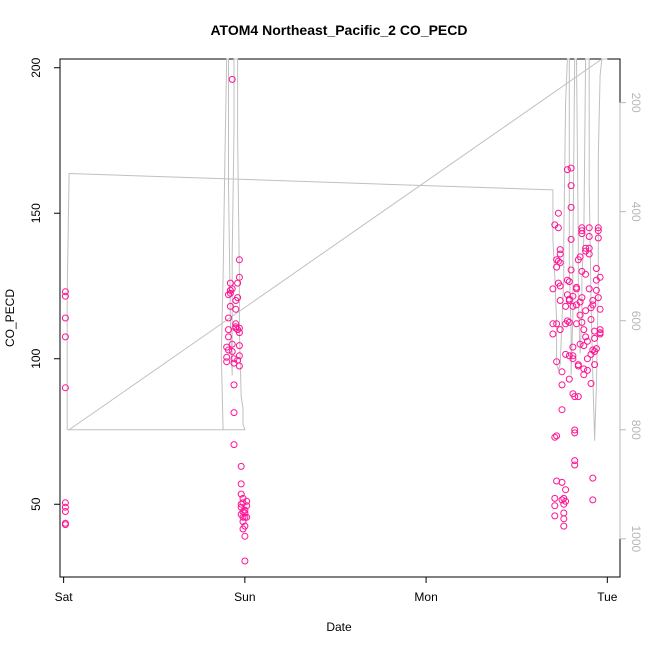 Image resolution: width=650 pixels, height=650 pixels. What do you see at coordinates (10, 318) in the screenshot?
I see `y-axis-label: CO_PECD` at bounding box center [10, 318].